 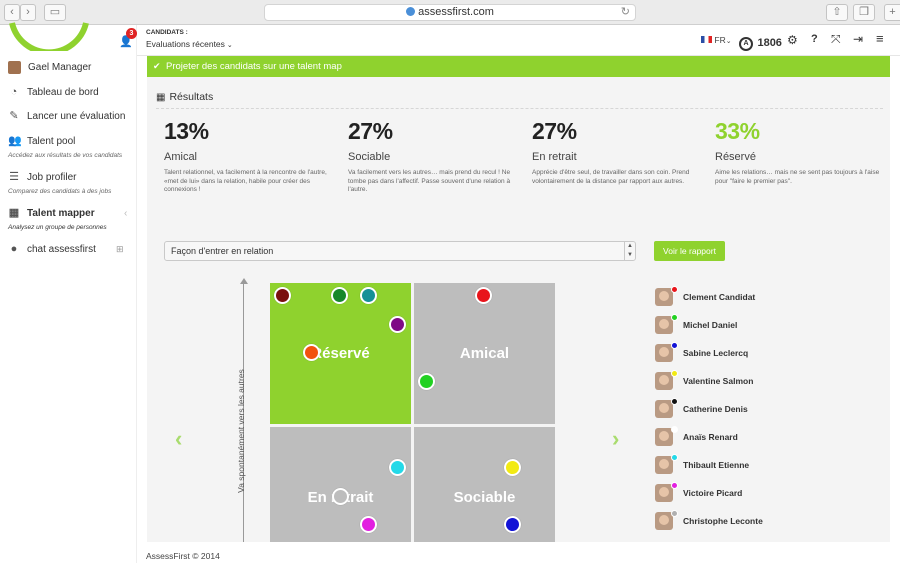 What do you see at coordinates (484, 353) in the screenshot?
I see `quadrant-amical: Amical` at bounding box center [484, 353].